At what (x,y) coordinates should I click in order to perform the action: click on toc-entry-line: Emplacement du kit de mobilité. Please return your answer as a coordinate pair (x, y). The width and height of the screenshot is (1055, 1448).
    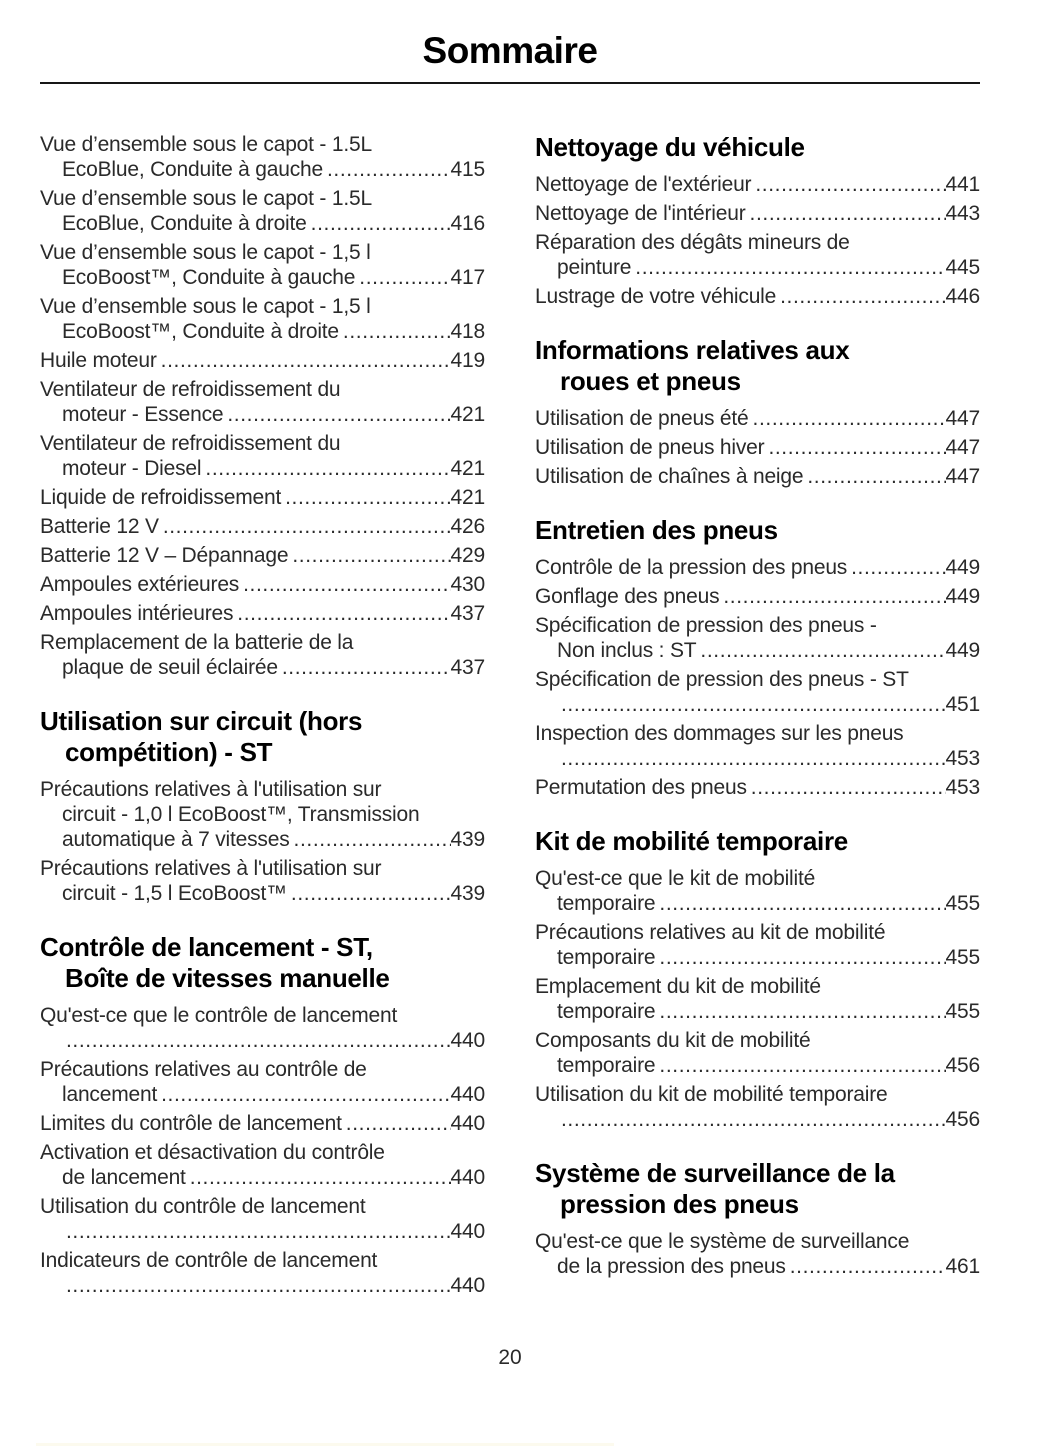
    Looking at the image, I should click on (678, 986).